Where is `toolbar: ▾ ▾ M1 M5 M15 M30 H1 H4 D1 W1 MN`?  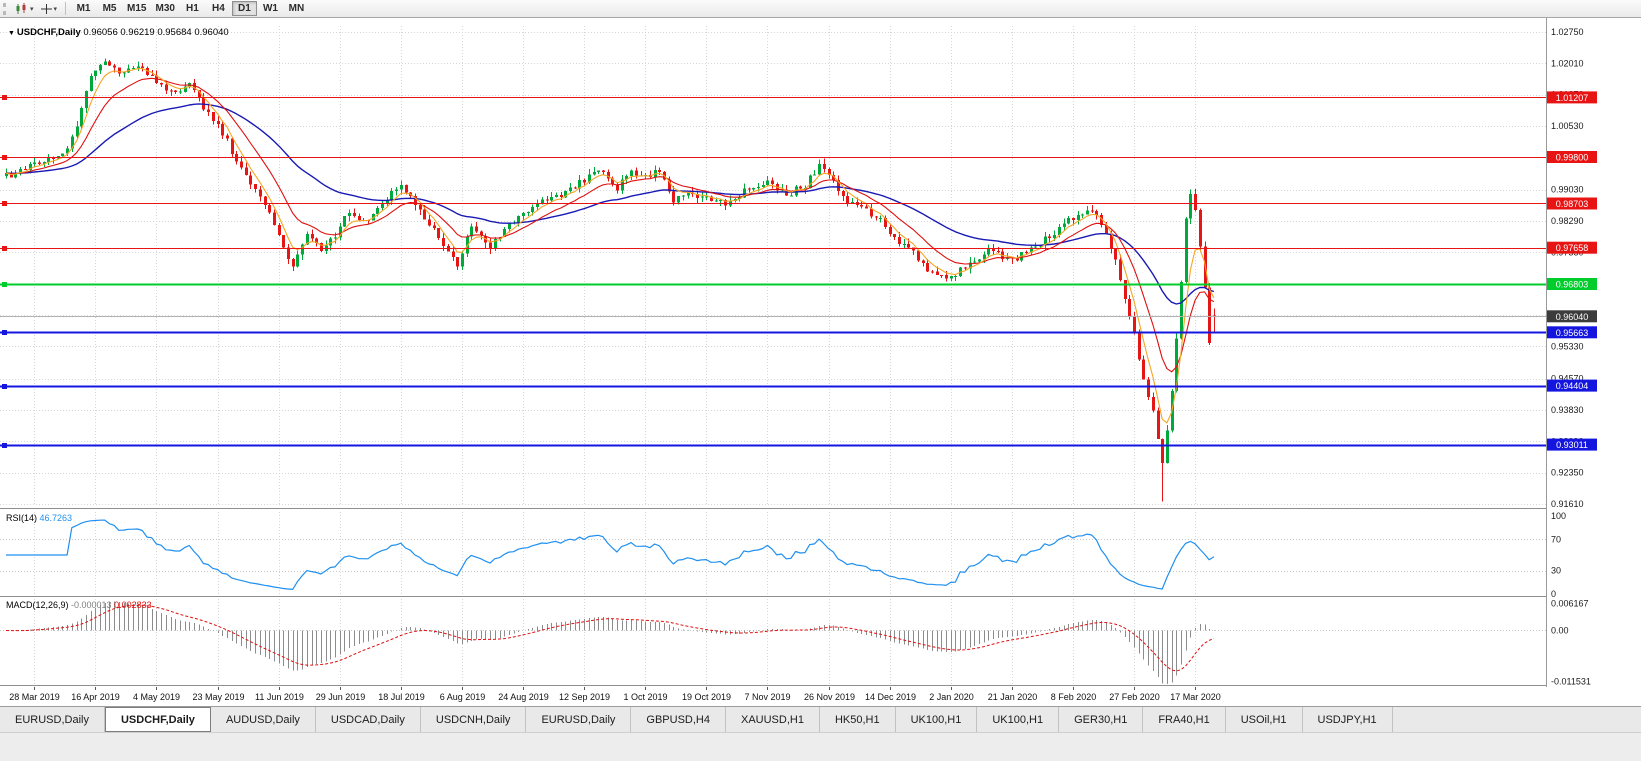 toolbar: ▾ ▾ M1 M5 M15 M30 H1 H4 D1 W1 MN is located at coordinates (820, 9).